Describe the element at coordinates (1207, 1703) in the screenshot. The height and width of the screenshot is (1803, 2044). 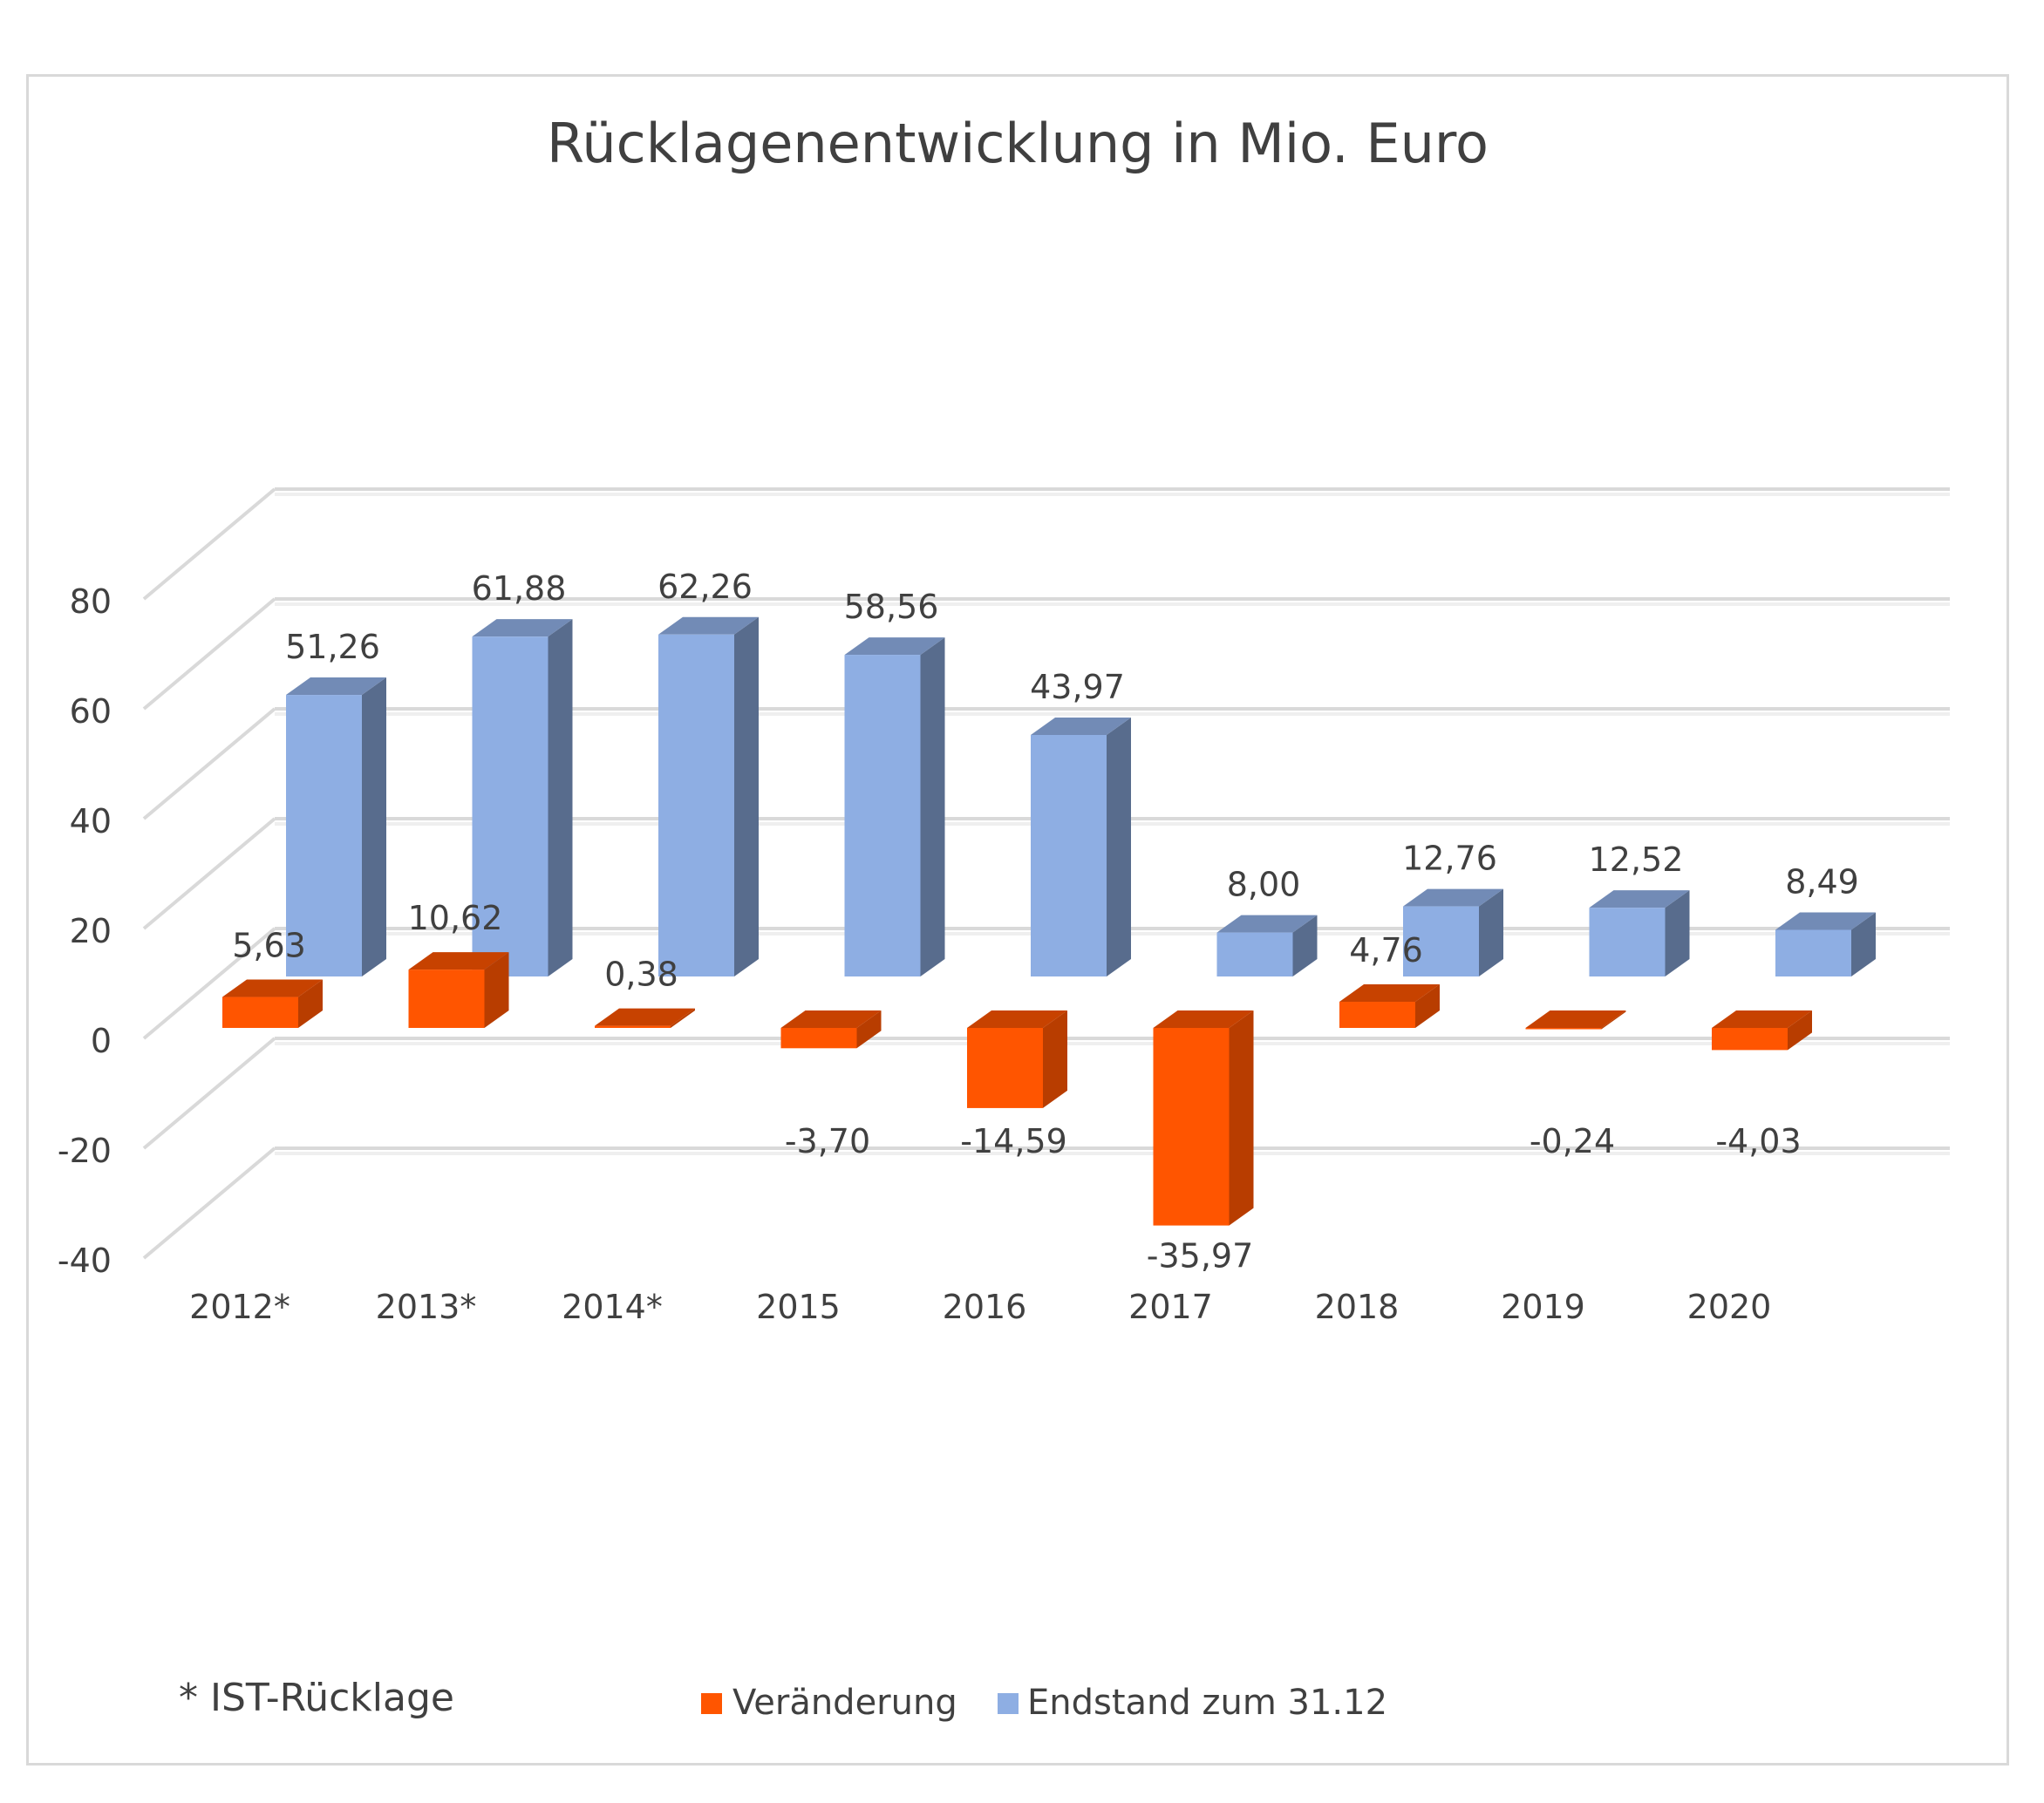
I see `legend-label-endstand: Endstand zum 31.12` at that location.